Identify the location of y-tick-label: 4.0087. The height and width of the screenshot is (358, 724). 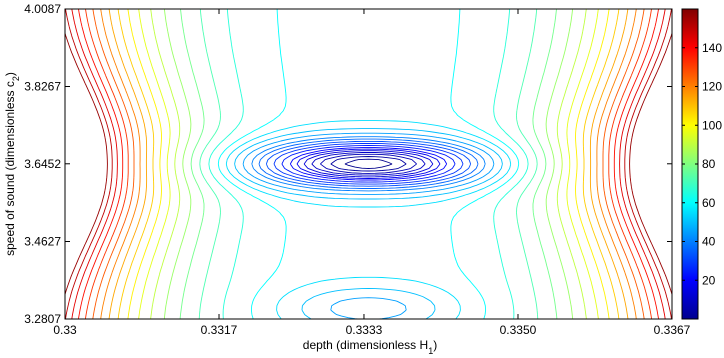
(42, 9).